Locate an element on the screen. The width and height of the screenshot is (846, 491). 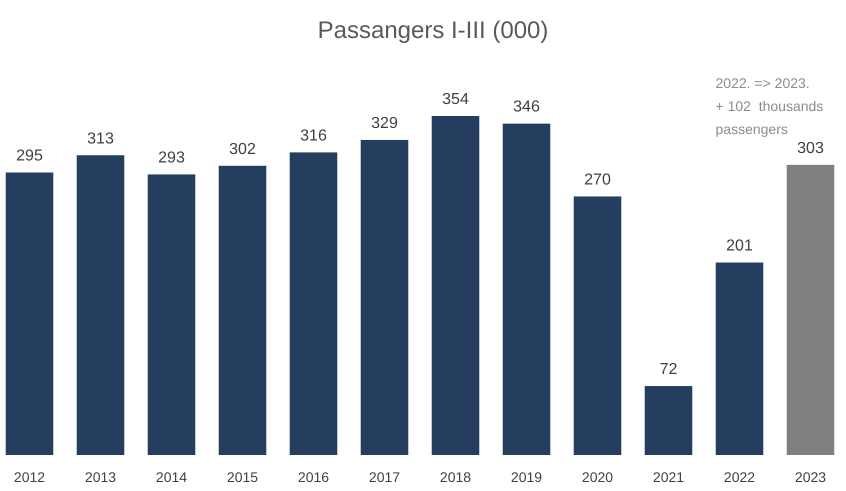
x-tick-label: 2023 is located at coordinates (810, 477).